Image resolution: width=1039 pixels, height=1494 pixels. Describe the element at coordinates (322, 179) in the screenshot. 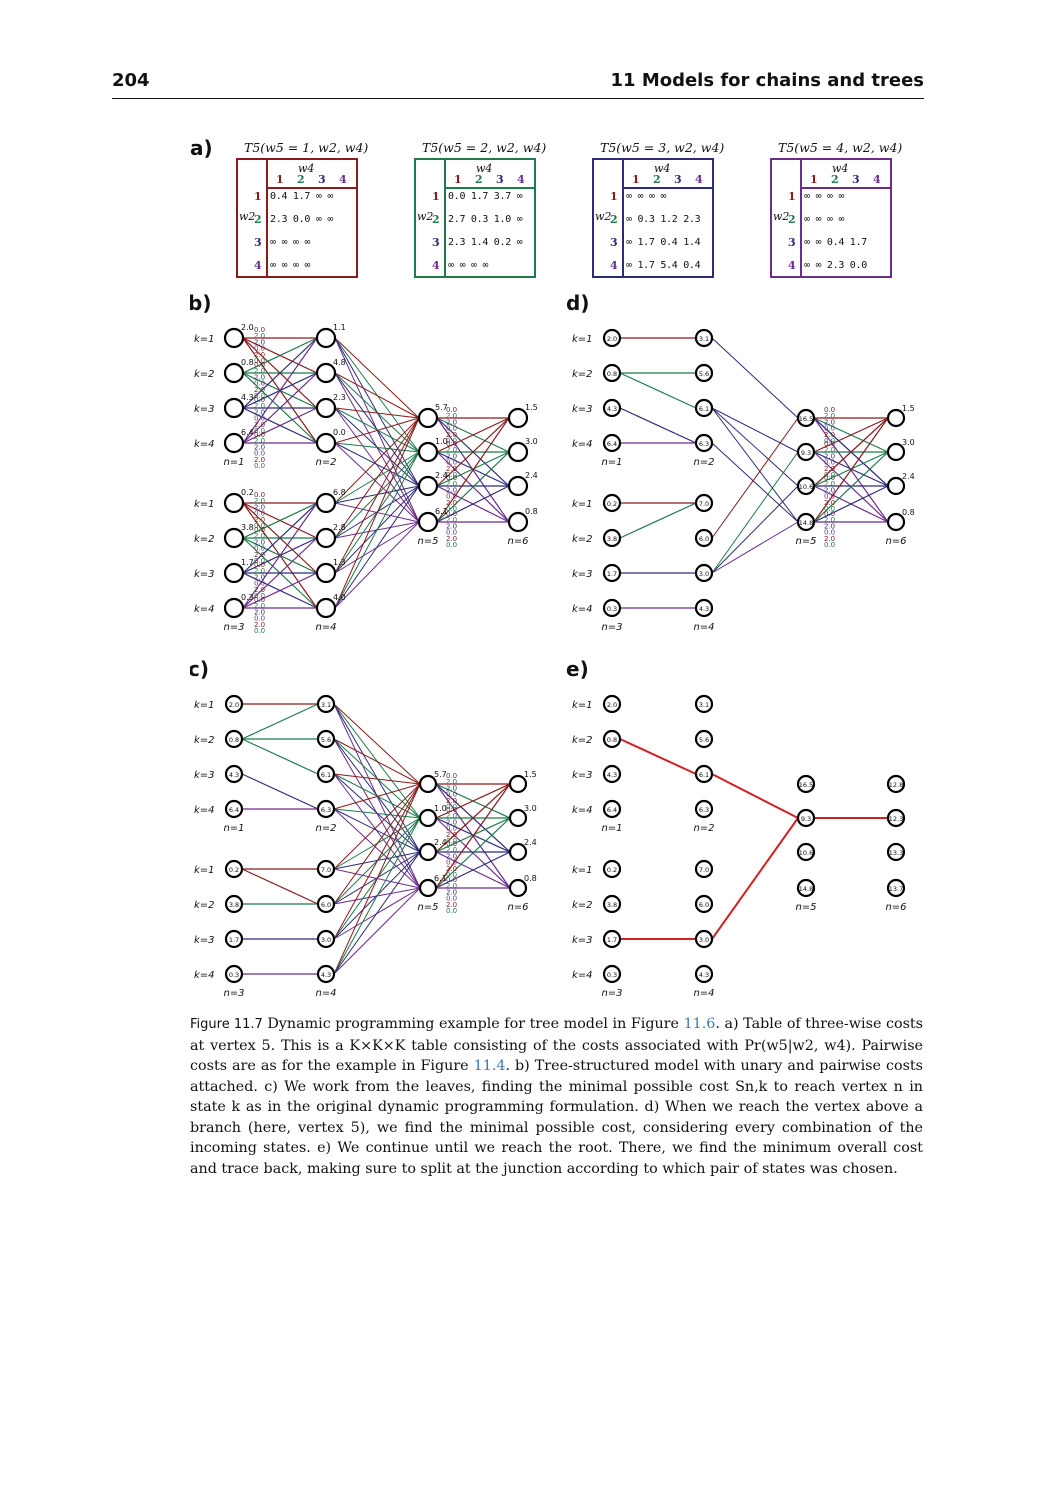

I see `column-header: 3` at that location.